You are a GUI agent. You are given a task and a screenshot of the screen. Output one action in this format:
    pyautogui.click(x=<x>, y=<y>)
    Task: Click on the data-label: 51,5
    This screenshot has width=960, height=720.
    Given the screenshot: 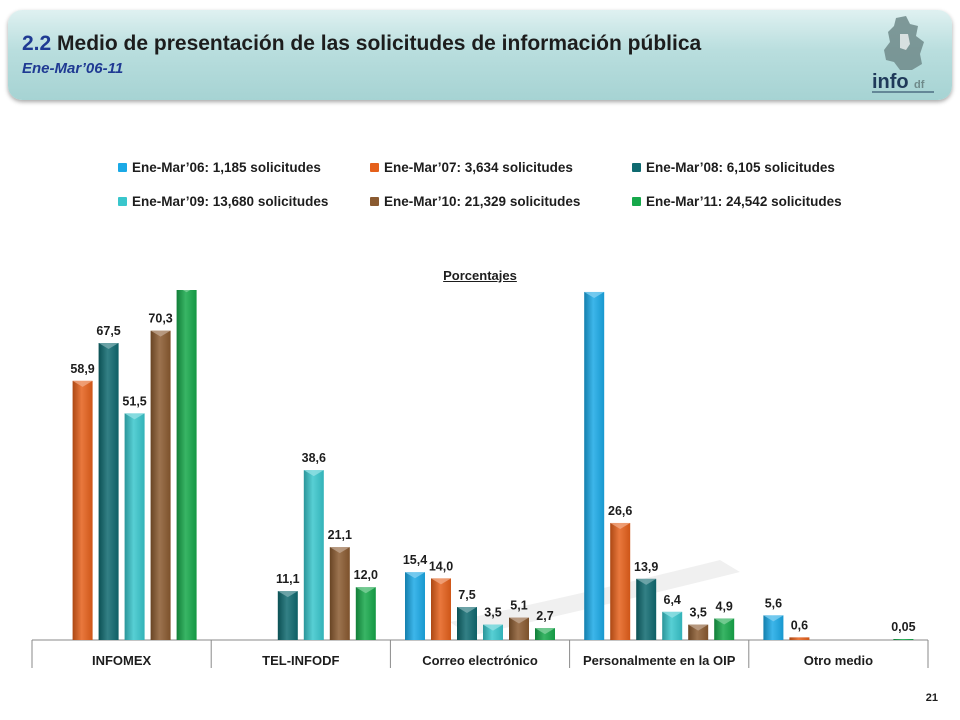 What is the action you would take?
    pyautogui.click(x=134, y=401)
    